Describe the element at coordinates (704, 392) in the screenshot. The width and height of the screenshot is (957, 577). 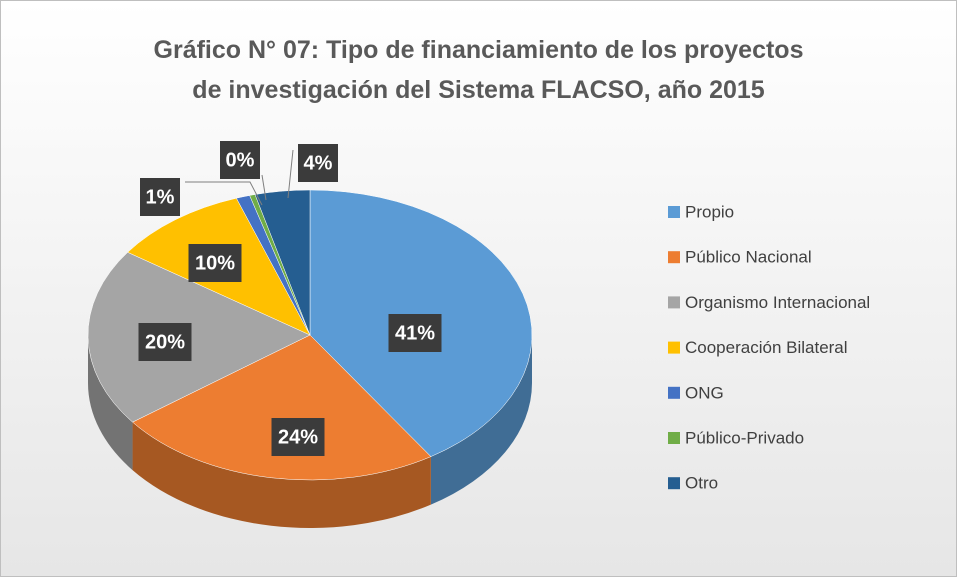
I see `legend-label: ONG` at that location.